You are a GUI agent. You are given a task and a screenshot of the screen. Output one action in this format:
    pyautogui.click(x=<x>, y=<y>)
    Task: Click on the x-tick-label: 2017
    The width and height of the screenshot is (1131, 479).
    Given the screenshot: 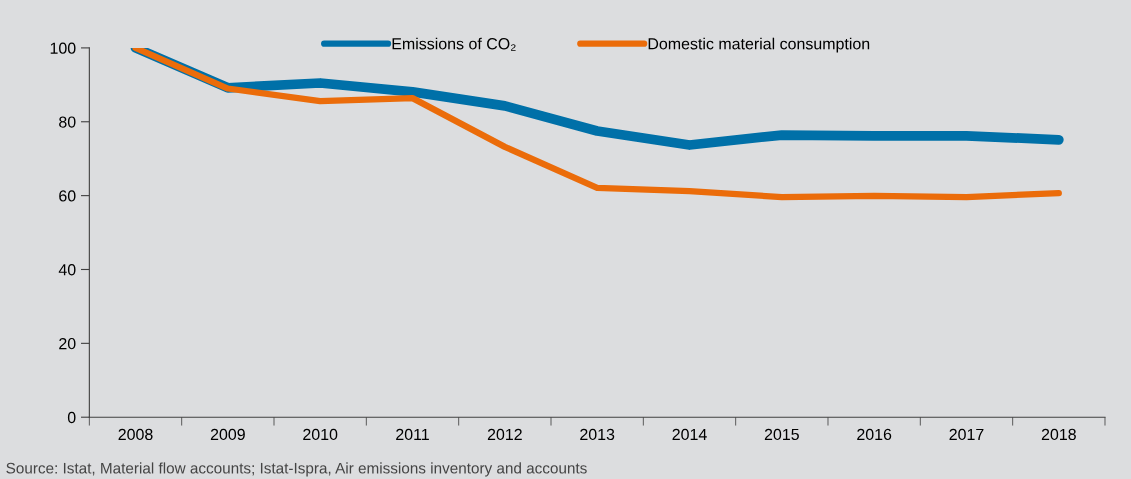 What is the action you would take?
    pyautogui.click(x=966, y=434)
    